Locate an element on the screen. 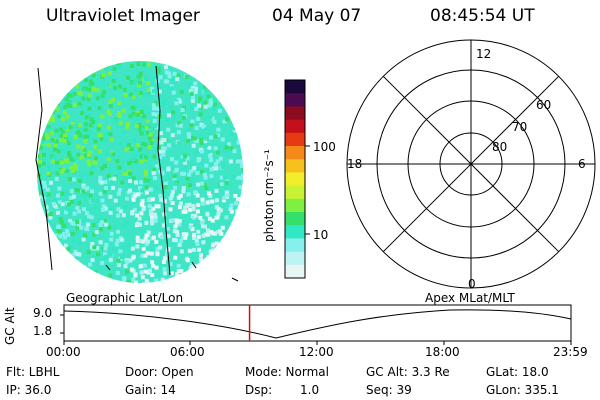  colorbar-segment is located at coordinates (295, 179).